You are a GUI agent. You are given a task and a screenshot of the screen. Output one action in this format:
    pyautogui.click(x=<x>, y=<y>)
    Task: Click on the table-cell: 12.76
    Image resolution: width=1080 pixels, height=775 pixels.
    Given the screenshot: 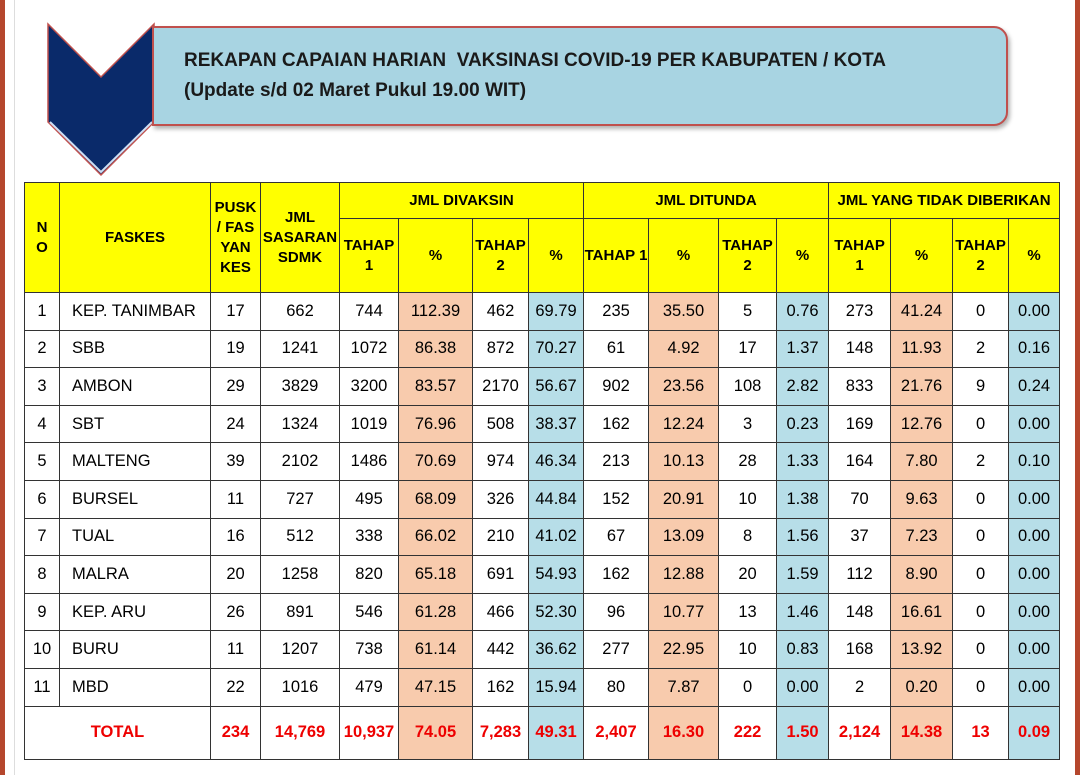 What is the action you would take?
    pyautogui.click(x=922, y=424)
    